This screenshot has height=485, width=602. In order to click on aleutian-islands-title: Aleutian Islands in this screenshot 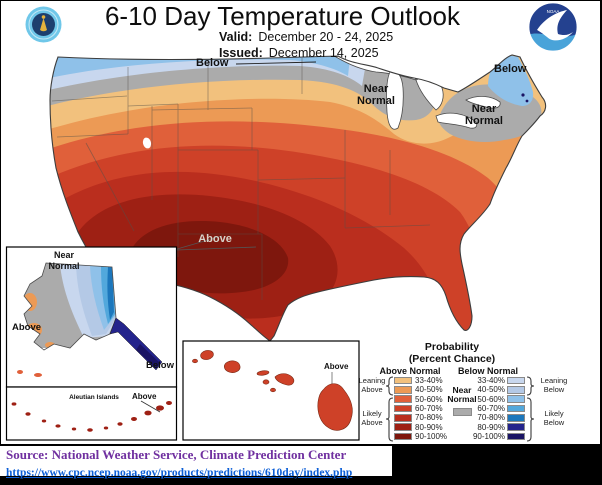, I will do `click(94, 397)`.